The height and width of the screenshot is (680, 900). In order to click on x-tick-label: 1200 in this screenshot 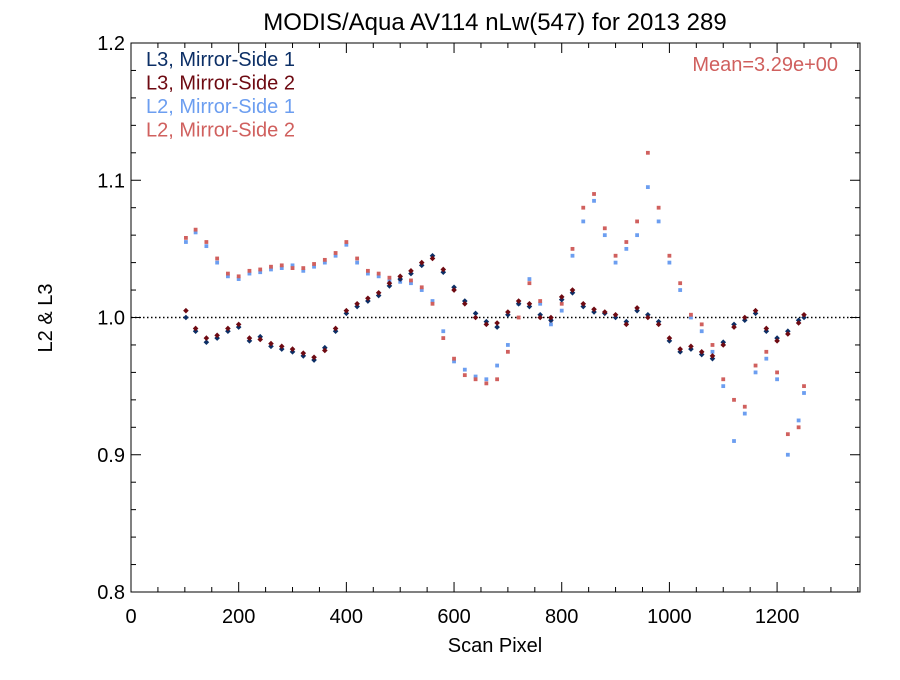, I will do `click(777, 617)`.